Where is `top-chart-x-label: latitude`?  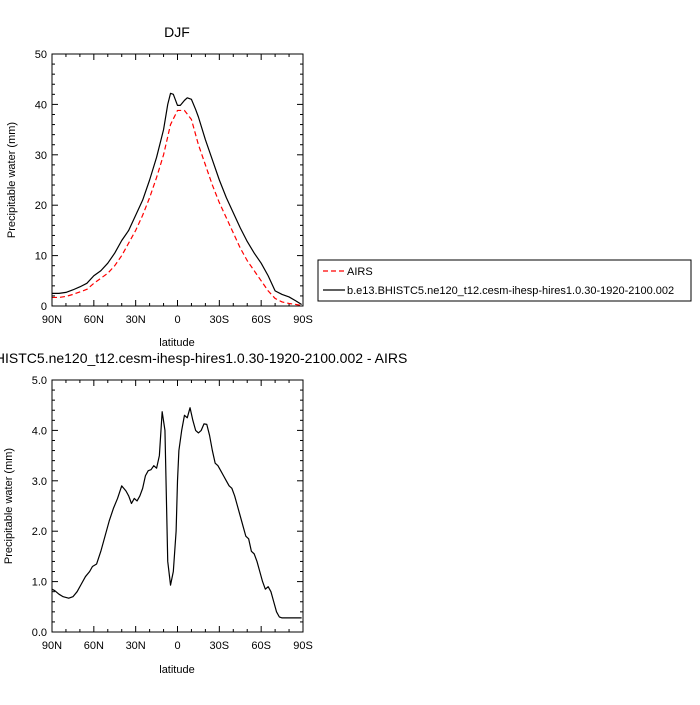 top-chart-x-label: latitude is located at coordinates (176, 343).